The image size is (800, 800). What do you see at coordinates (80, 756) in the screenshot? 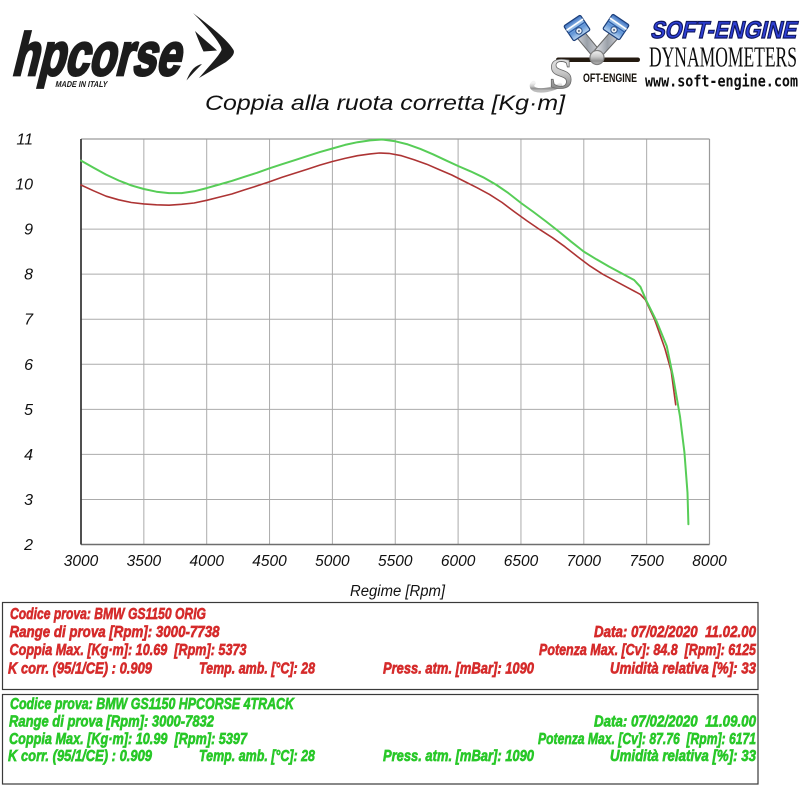
I see `4track-k-corr: K corr. (95/1/CE) : 0.909` at bounding box center [80, 756].